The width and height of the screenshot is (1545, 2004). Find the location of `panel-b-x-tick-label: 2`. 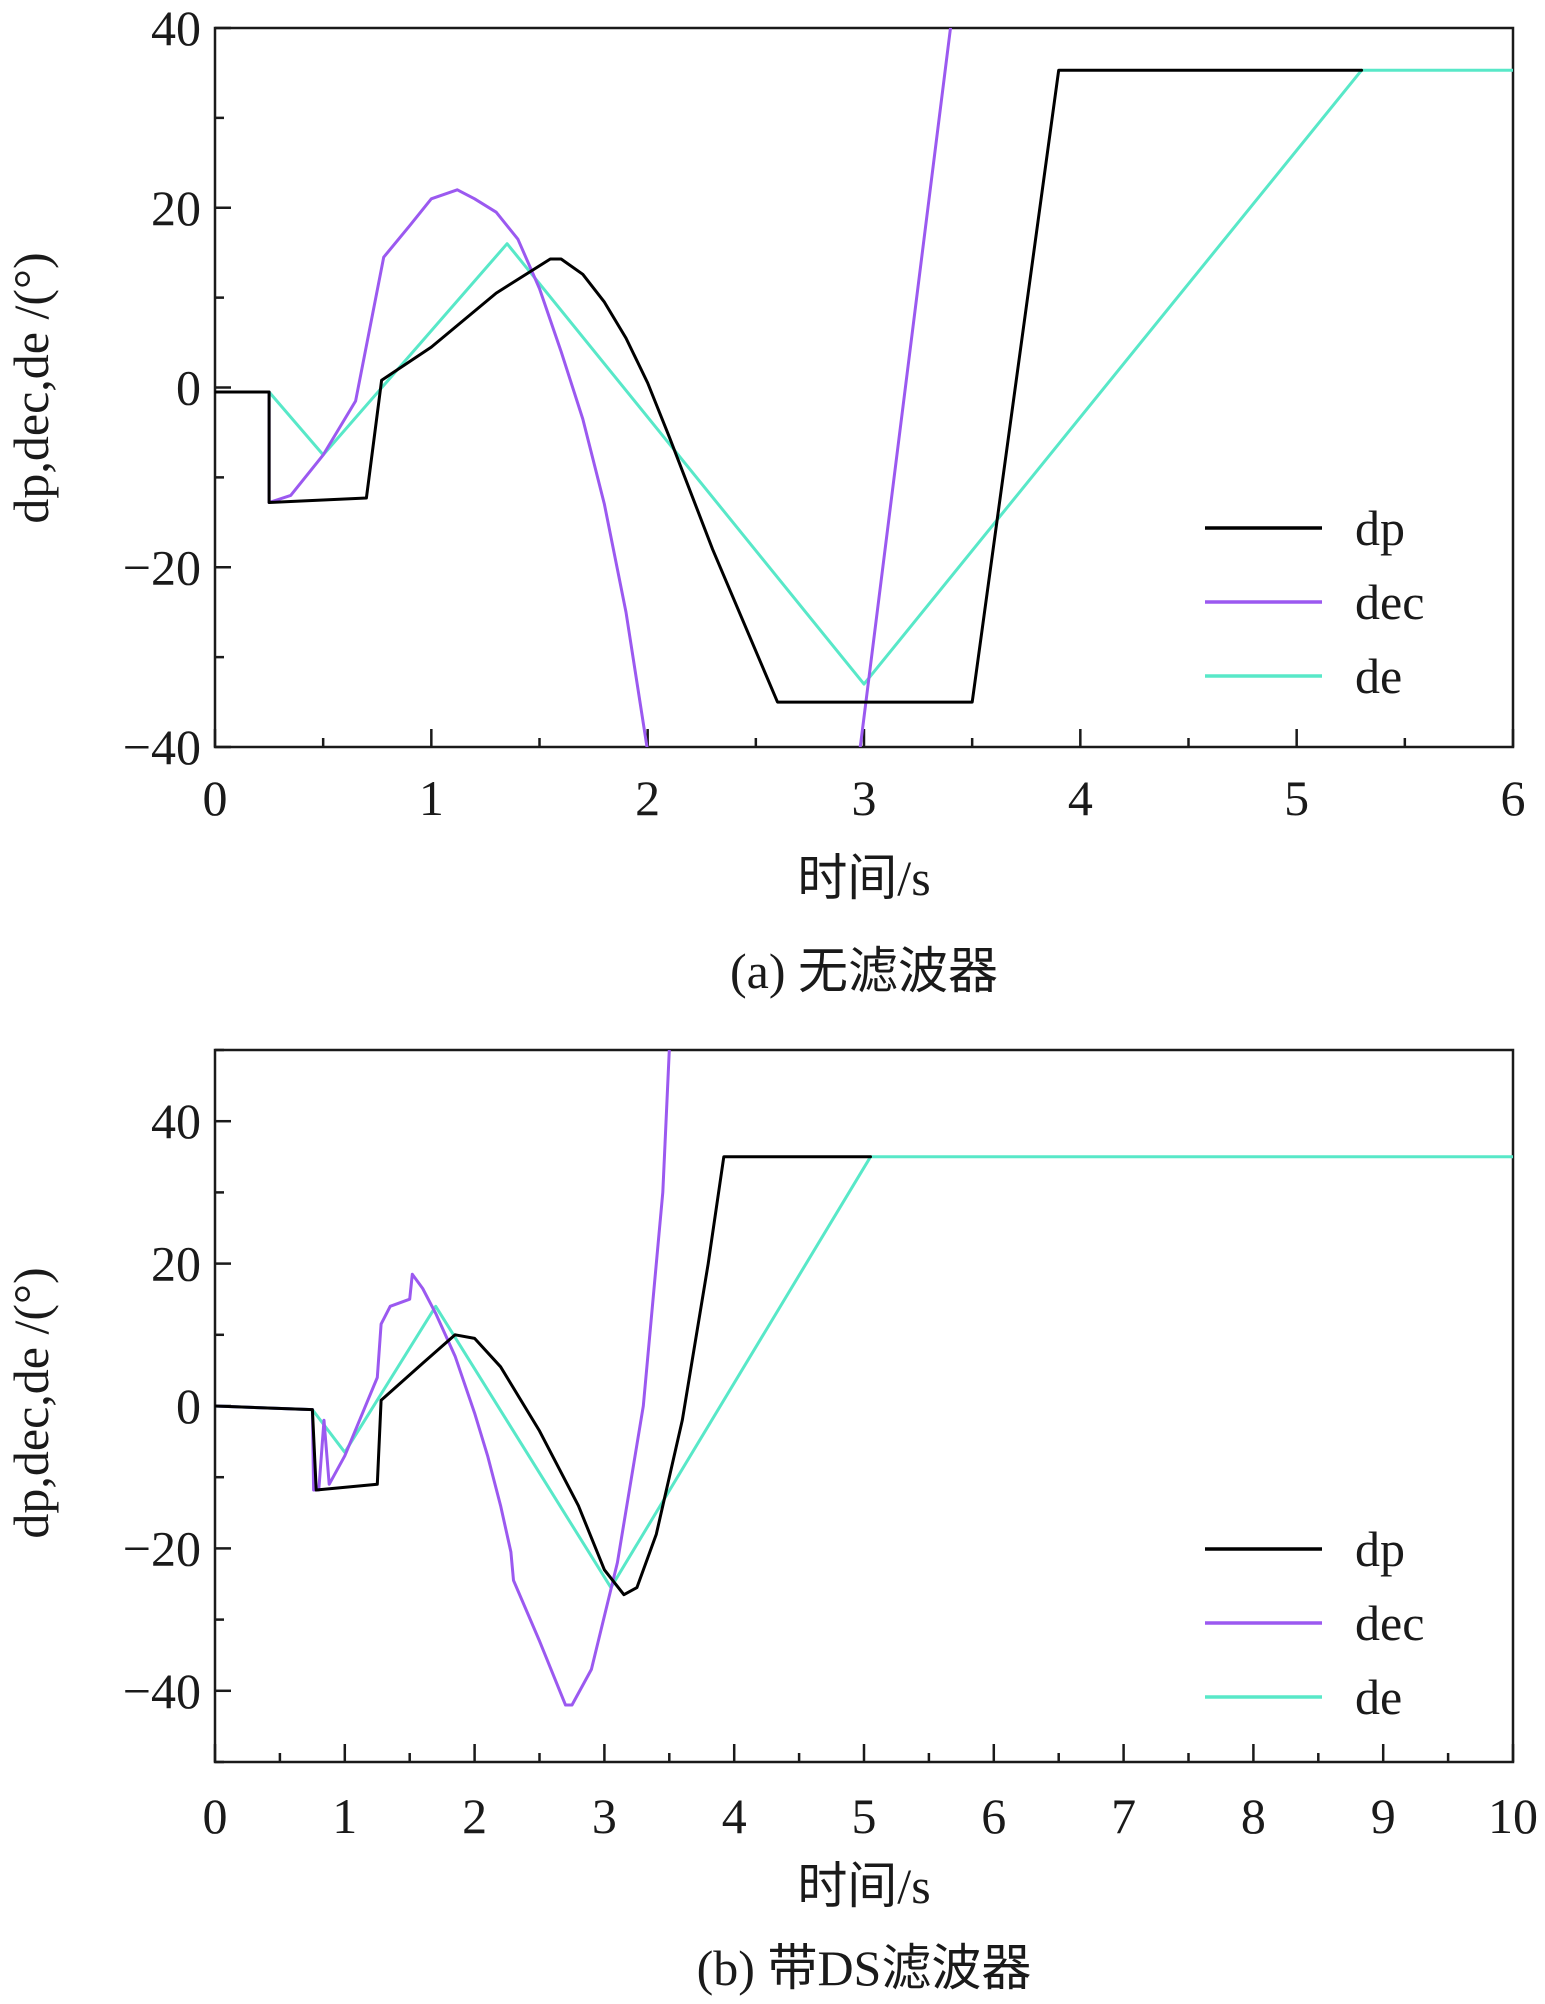

panel-b-x-tick-label: 2 is located at coordinates (474, 1816).